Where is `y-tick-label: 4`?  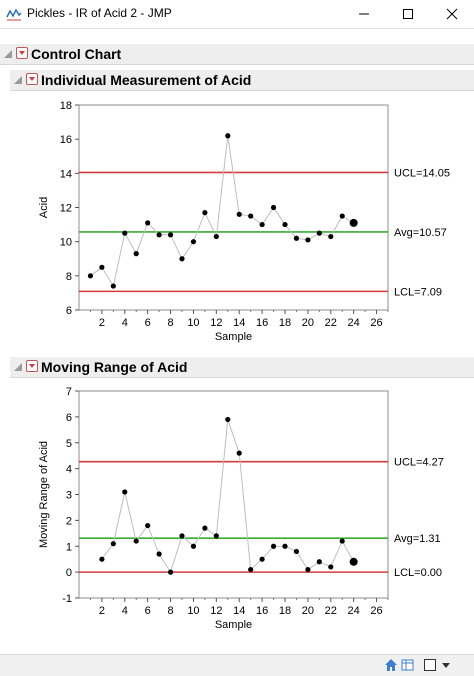 y-tick-label: 4 is located at coordinates (69, 470).